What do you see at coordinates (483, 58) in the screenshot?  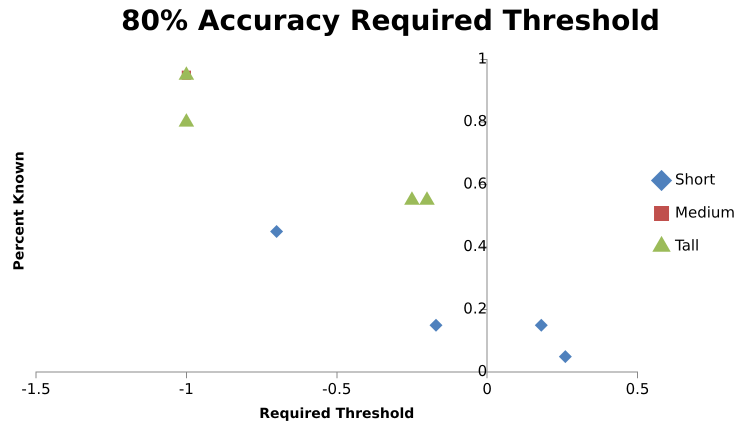 I see `y-tick-label: 1` at bounding box center [483, 58].